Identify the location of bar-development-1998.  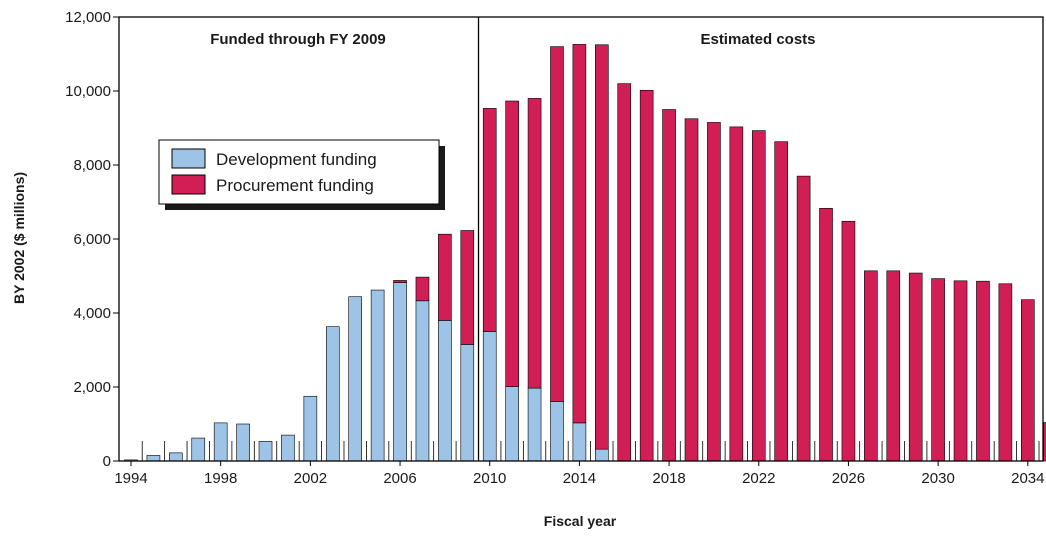
(220, 442).